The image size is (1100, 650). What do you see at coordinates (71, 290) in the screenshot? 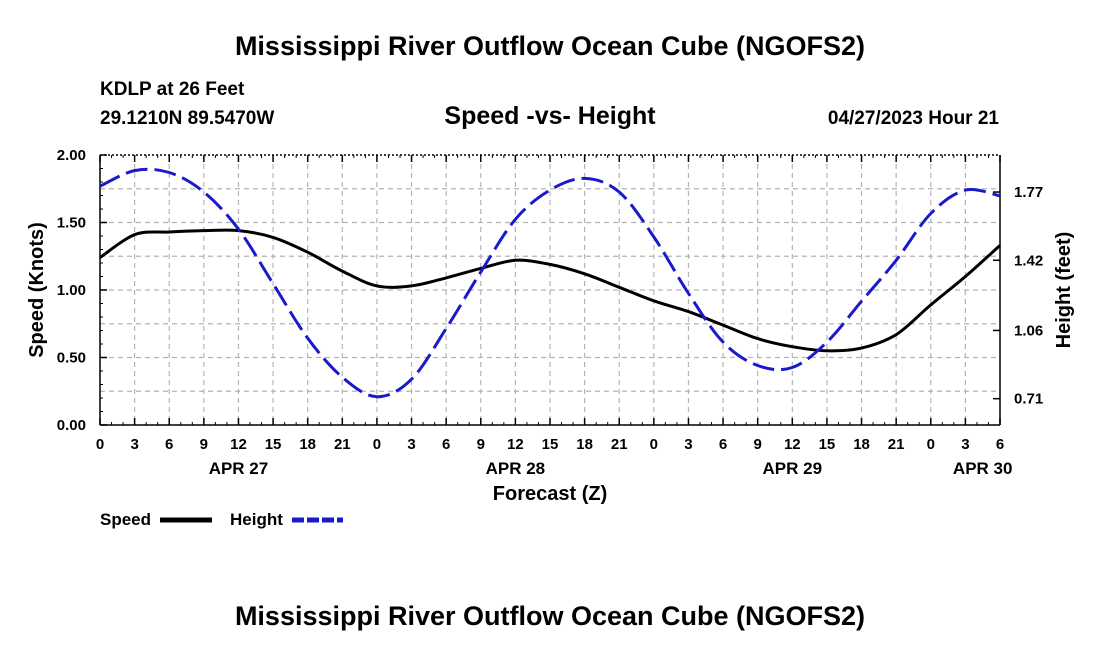
I see `y-left-tick-label: 1.00` at bounding box center [71, 290].